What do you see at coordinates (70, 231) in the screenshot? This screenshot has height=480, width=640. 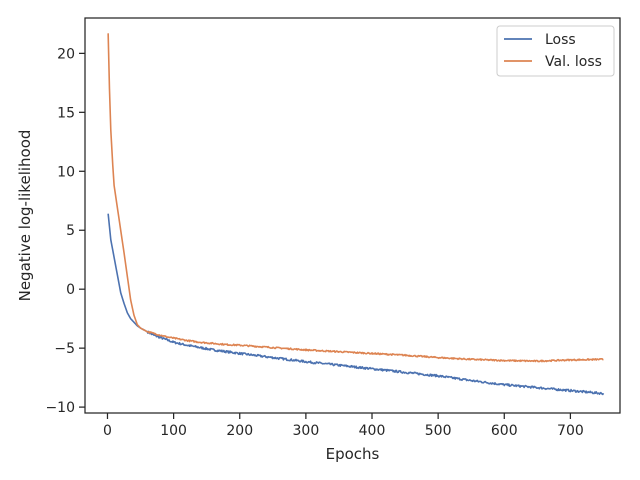 I see `y-tick-label: 5` at bounding box center [70, 231].